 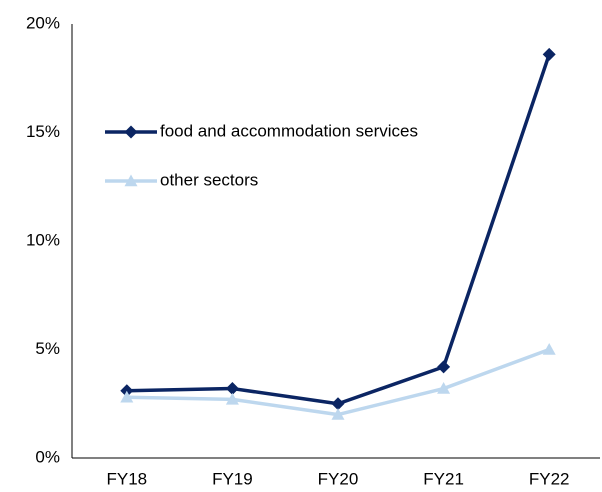 I want to click on y-tick-label: 20%, so click(x=43, y=22).